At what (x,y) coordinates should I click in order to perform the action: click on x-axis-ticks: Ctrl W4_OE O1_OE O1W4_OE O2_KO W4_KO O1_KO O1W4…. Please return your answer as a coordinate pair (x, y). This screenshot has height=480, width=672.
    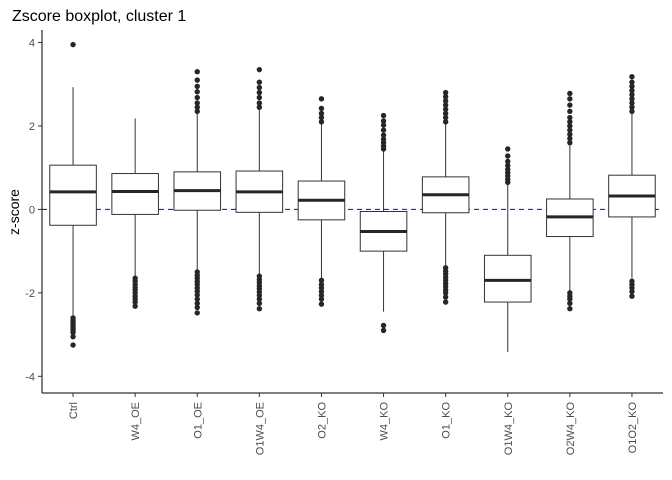
    Looking at the image, I should click on (353, 424).